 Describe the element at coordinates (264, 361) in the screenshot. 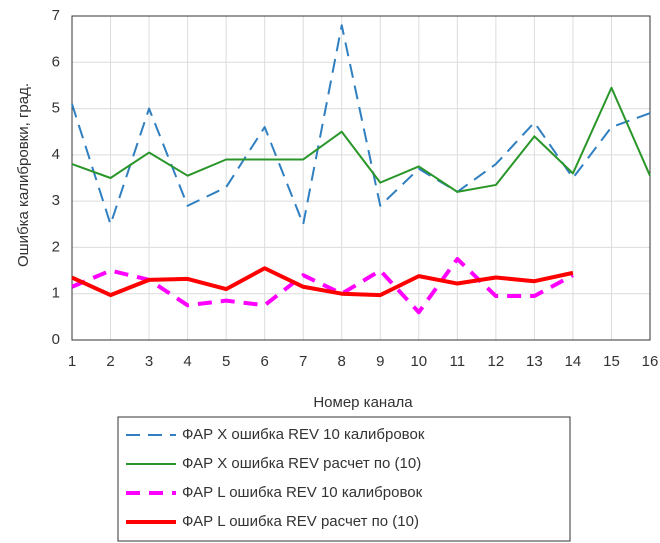

I see `x-tick-label: 6` at that location.